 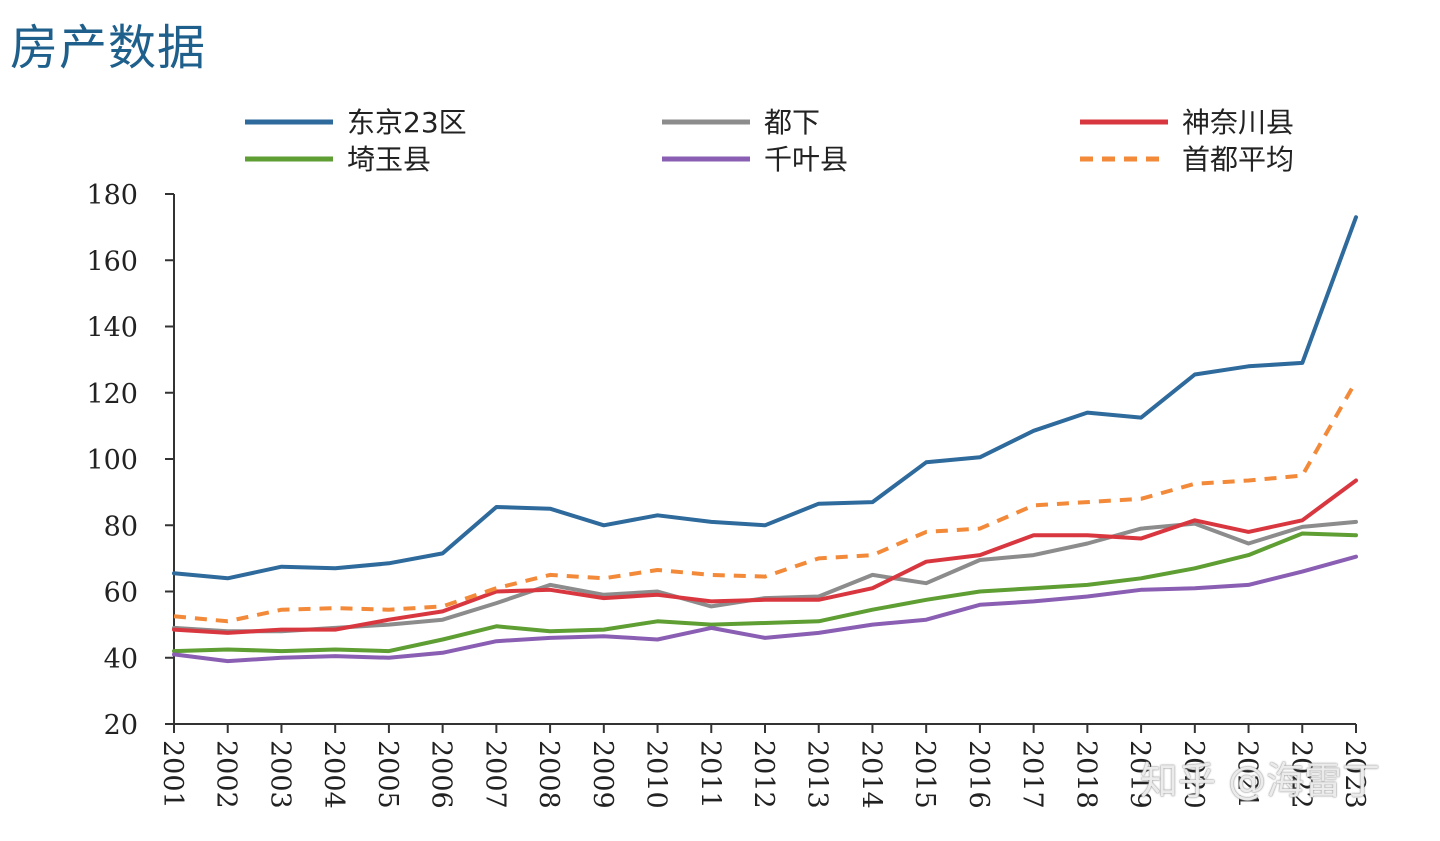 I want to click on y-tick-label: 60, so click(x=121, y=593).